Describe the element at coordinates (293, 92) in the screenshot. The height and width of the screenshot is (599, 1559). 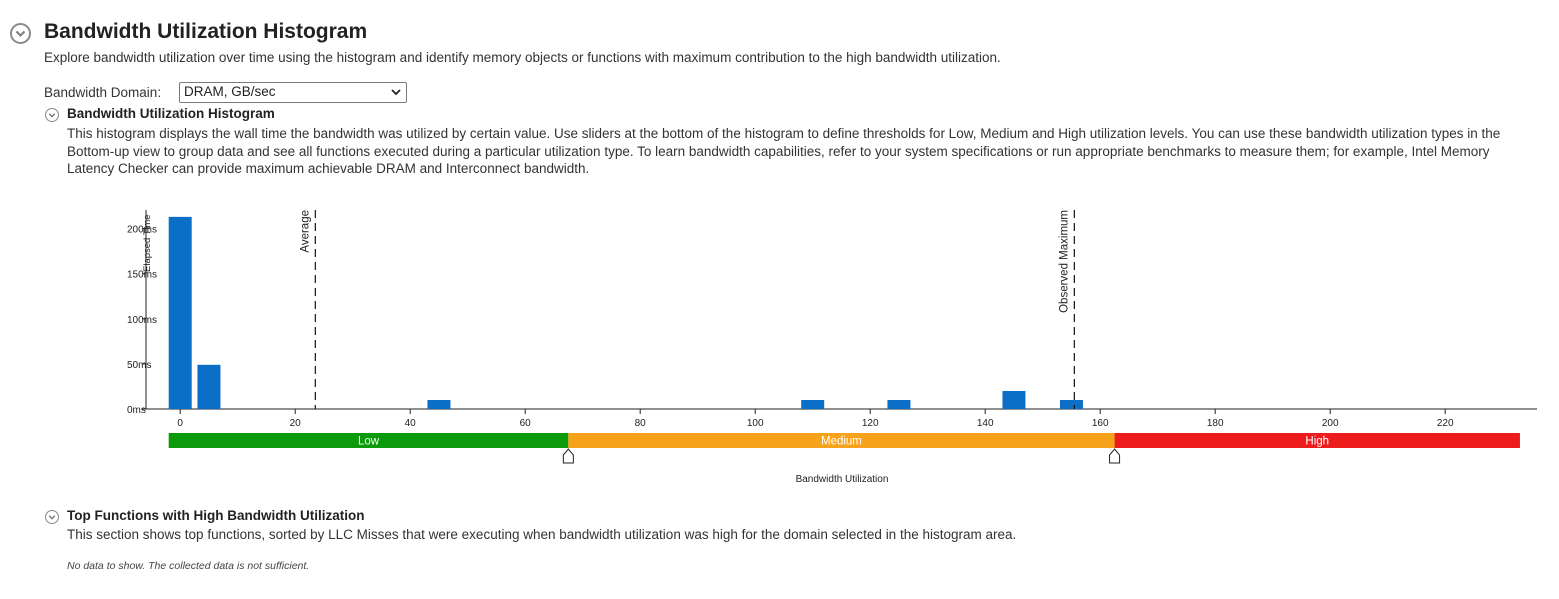
I see `bandwidth-domain-select: DRAM, GB/sec` at that location.